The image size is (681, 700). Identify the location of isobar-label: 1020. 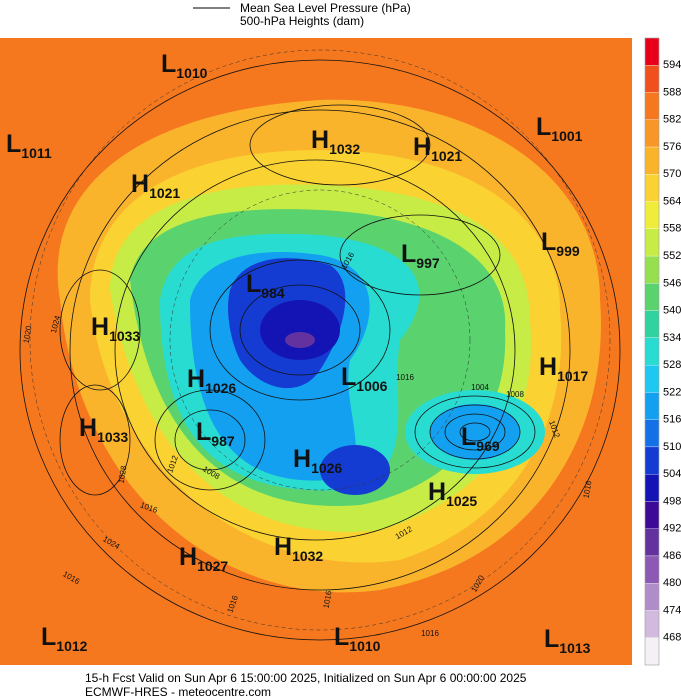
(28, 334).